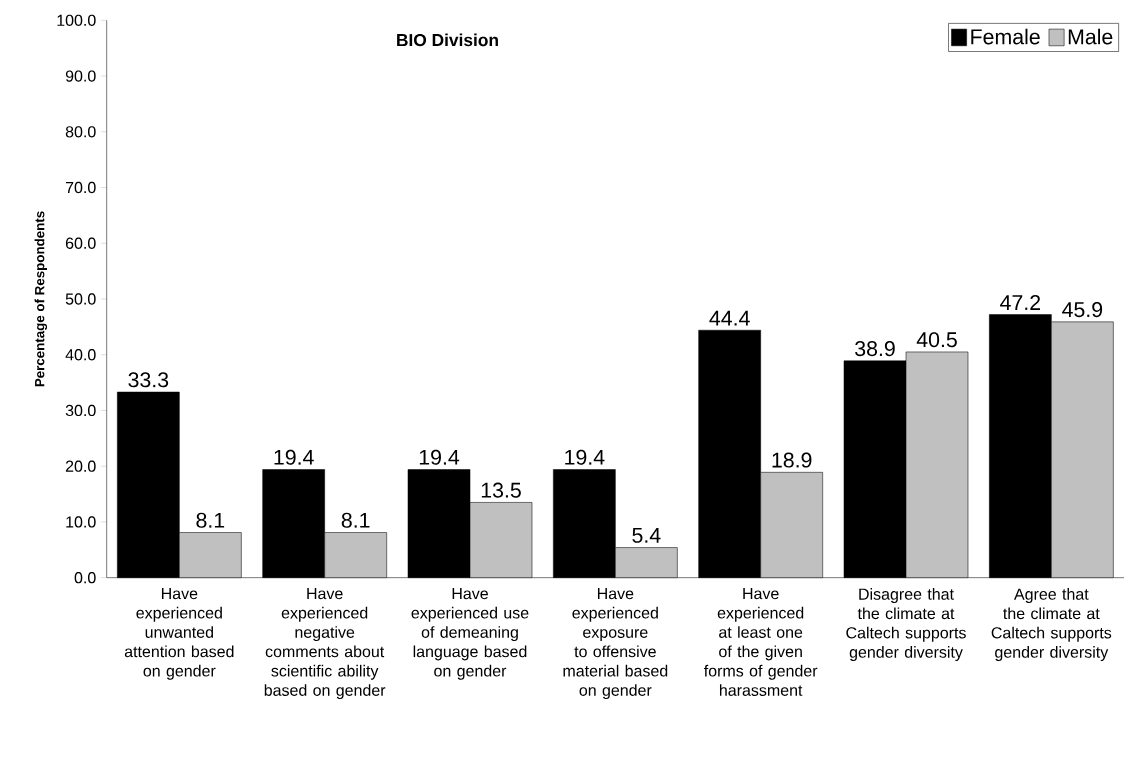  What do you see at coordinates (80, 132) in the screenshot?
I see `y-tick-label: 80.0` at bounding box center [80, 132].